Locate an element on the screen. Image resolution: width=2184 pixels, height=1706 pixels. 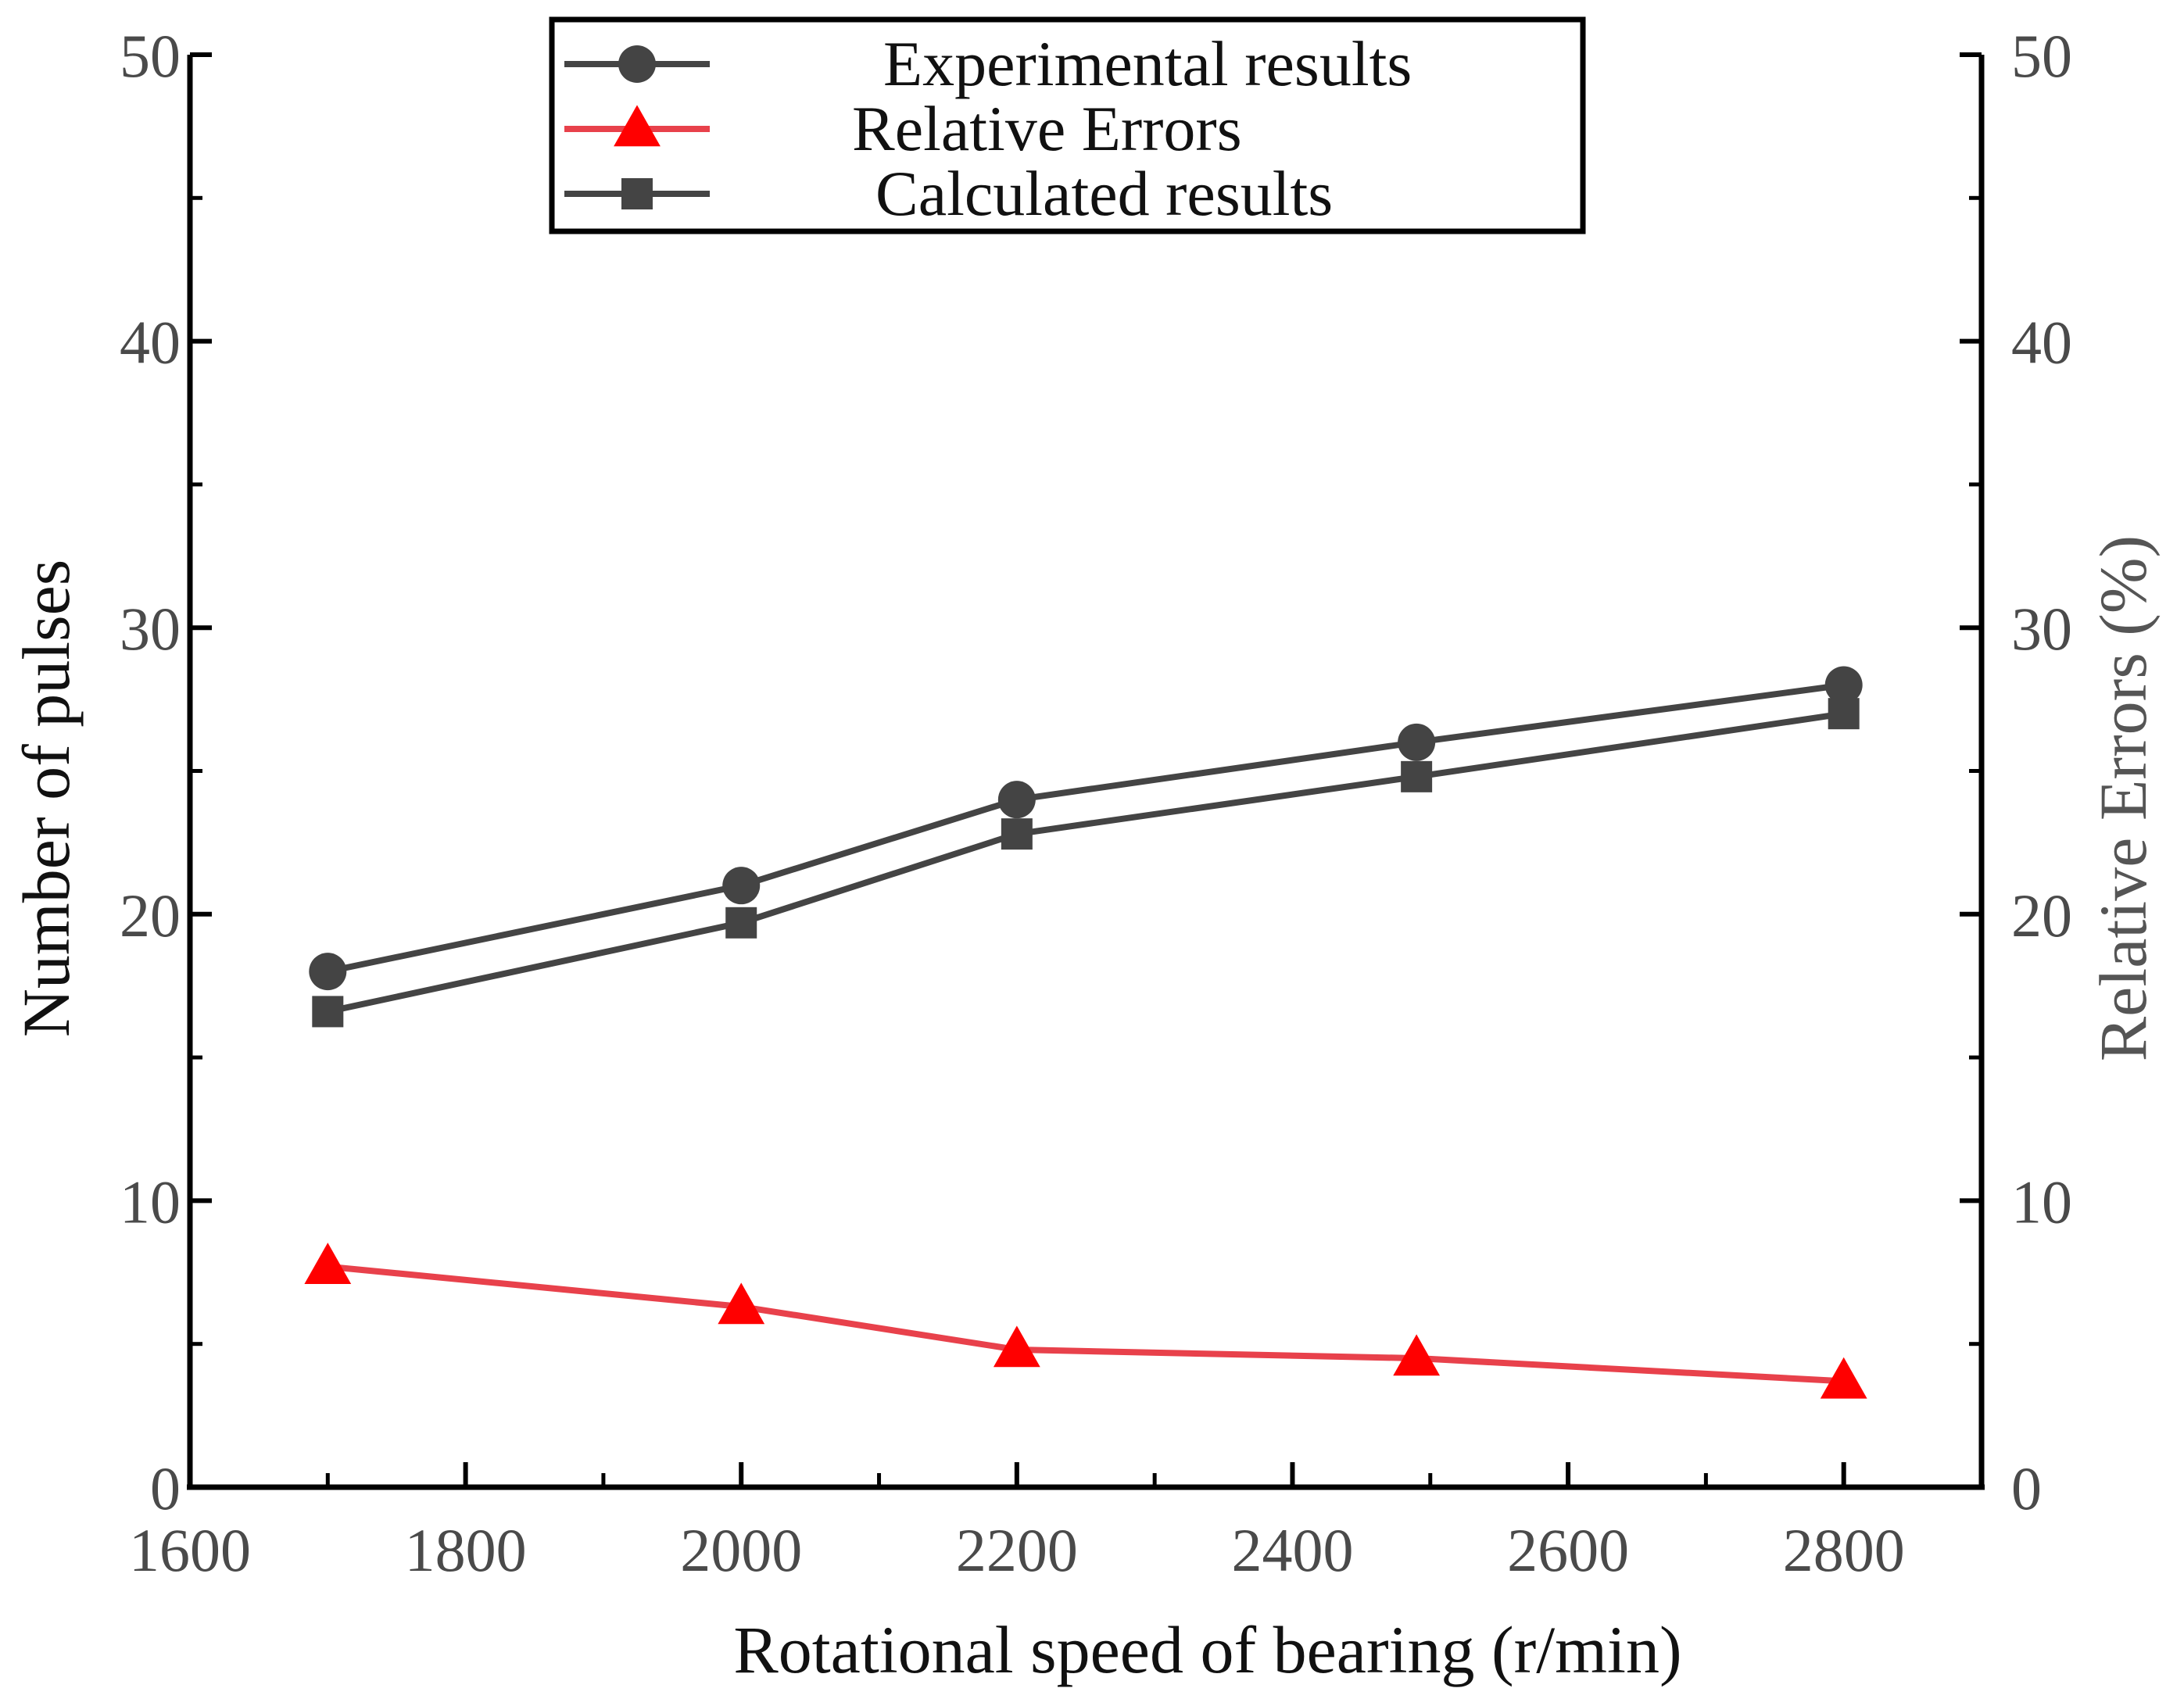
y2-tick-label: 40 is located at coordinates (2041, 343).